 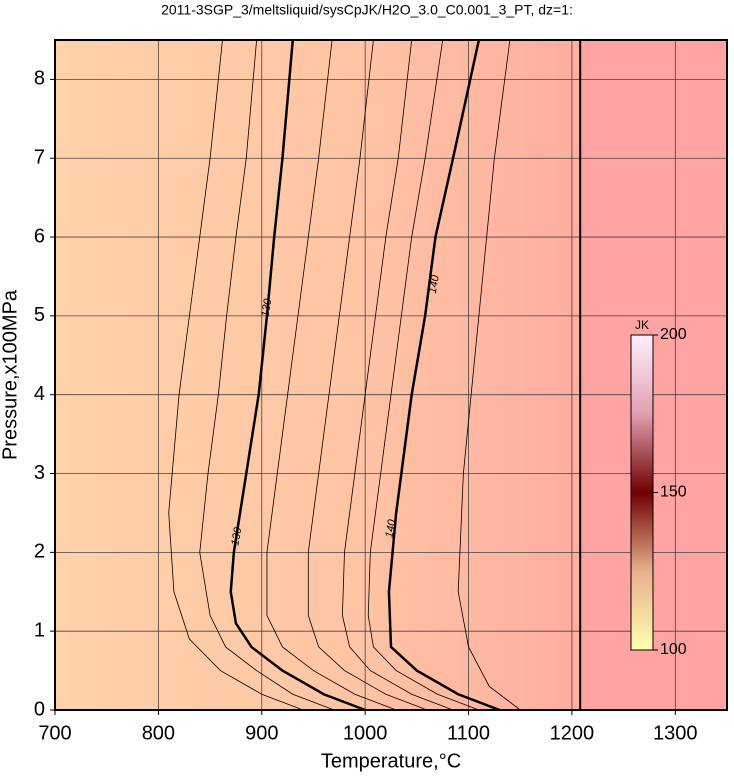 I want to click on y-tick-label: 7, so click(x=39, y=158).